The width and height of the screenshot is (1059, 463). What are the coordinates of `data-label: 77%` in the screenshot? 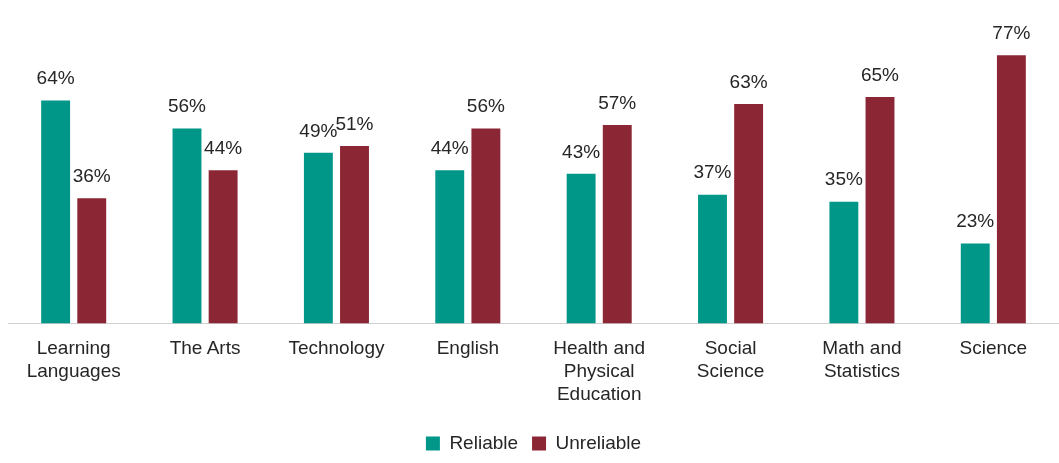 It's located at (1011, 33).